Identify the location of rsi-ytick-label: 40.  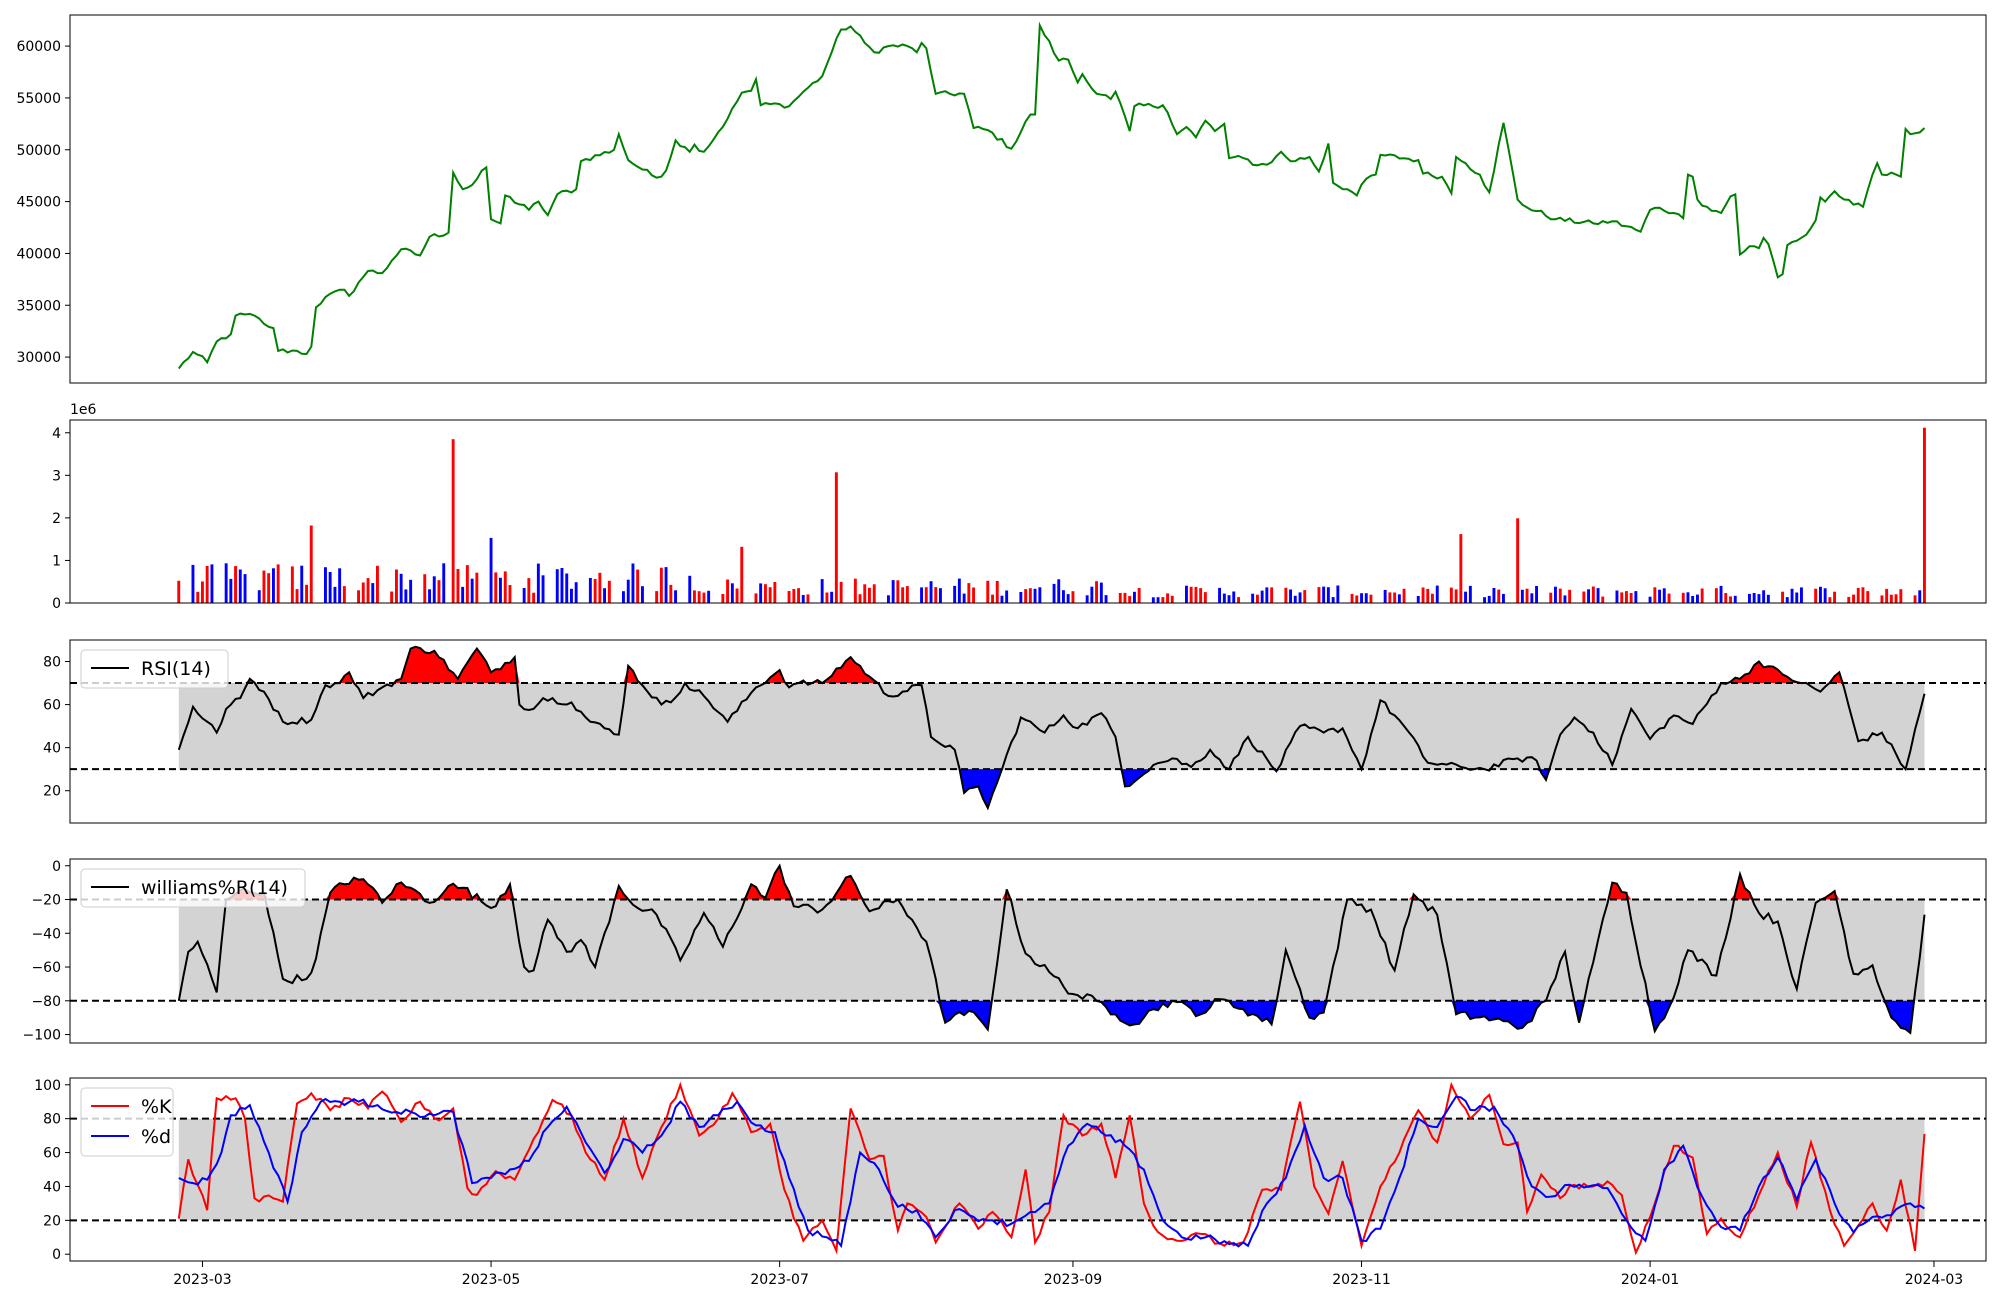
(52, 749).